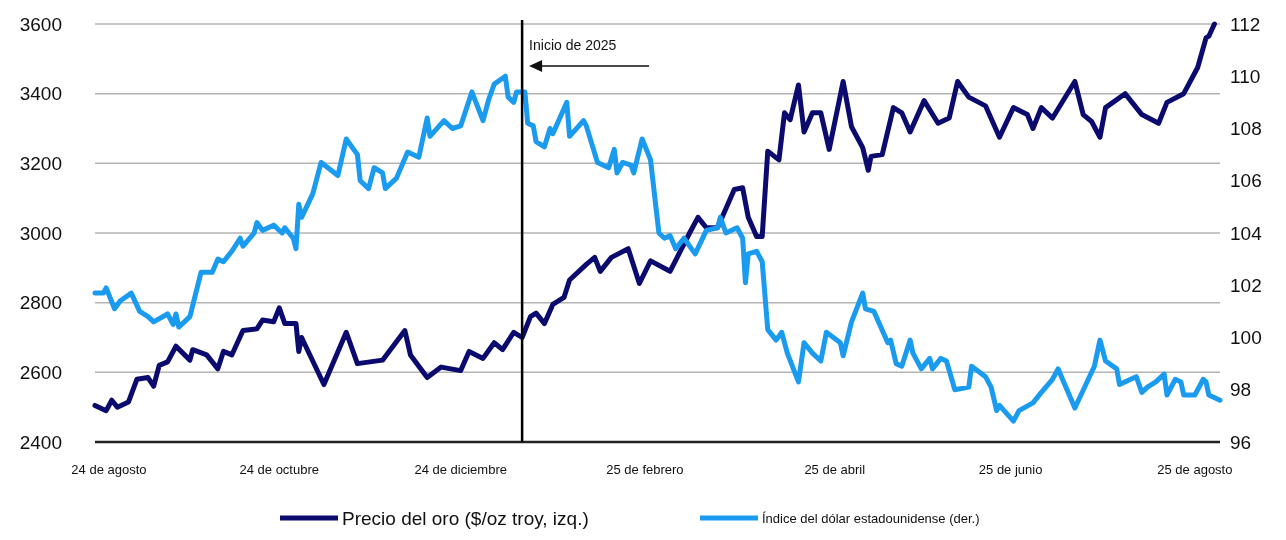 Image resolution: width=1286 pixels, height=540 pixels. What do you see at coordinates (573, 45) in the screenshot?
I see `ref-line-label: Inicio de 2025` at bounding box center [573, 45].